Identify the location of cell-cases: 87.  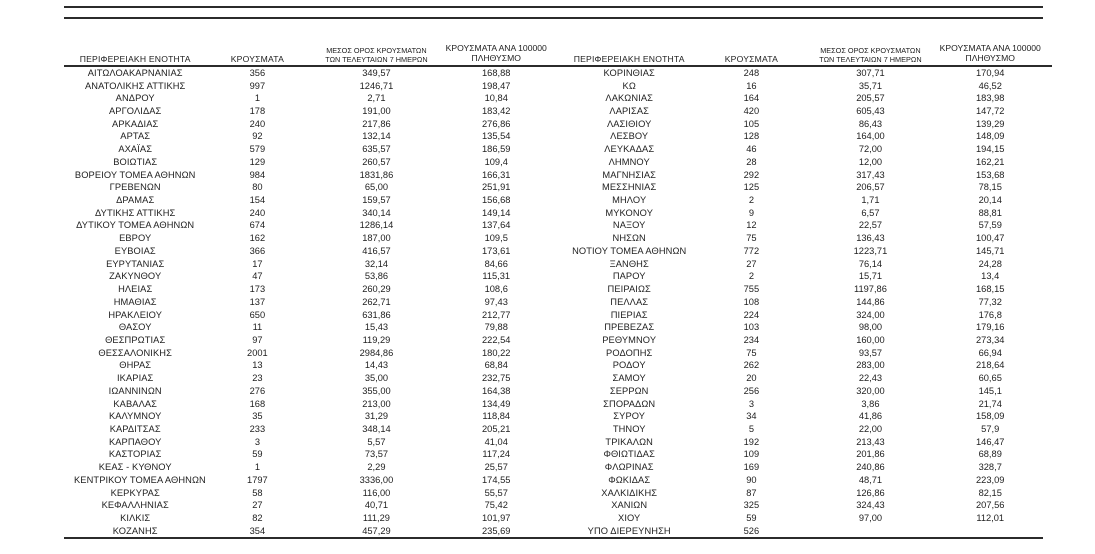
(751, 492).